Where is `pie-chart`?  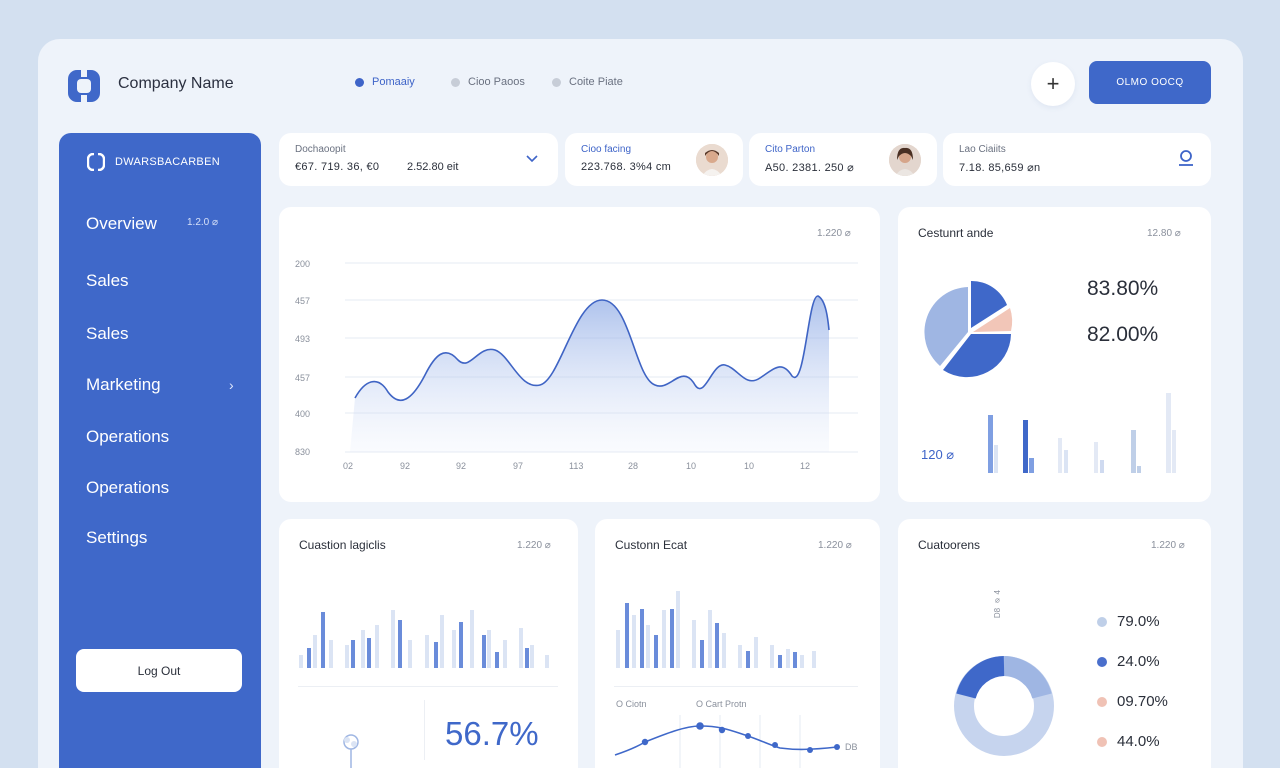
pie-chart is located at coordinates (968, 329).